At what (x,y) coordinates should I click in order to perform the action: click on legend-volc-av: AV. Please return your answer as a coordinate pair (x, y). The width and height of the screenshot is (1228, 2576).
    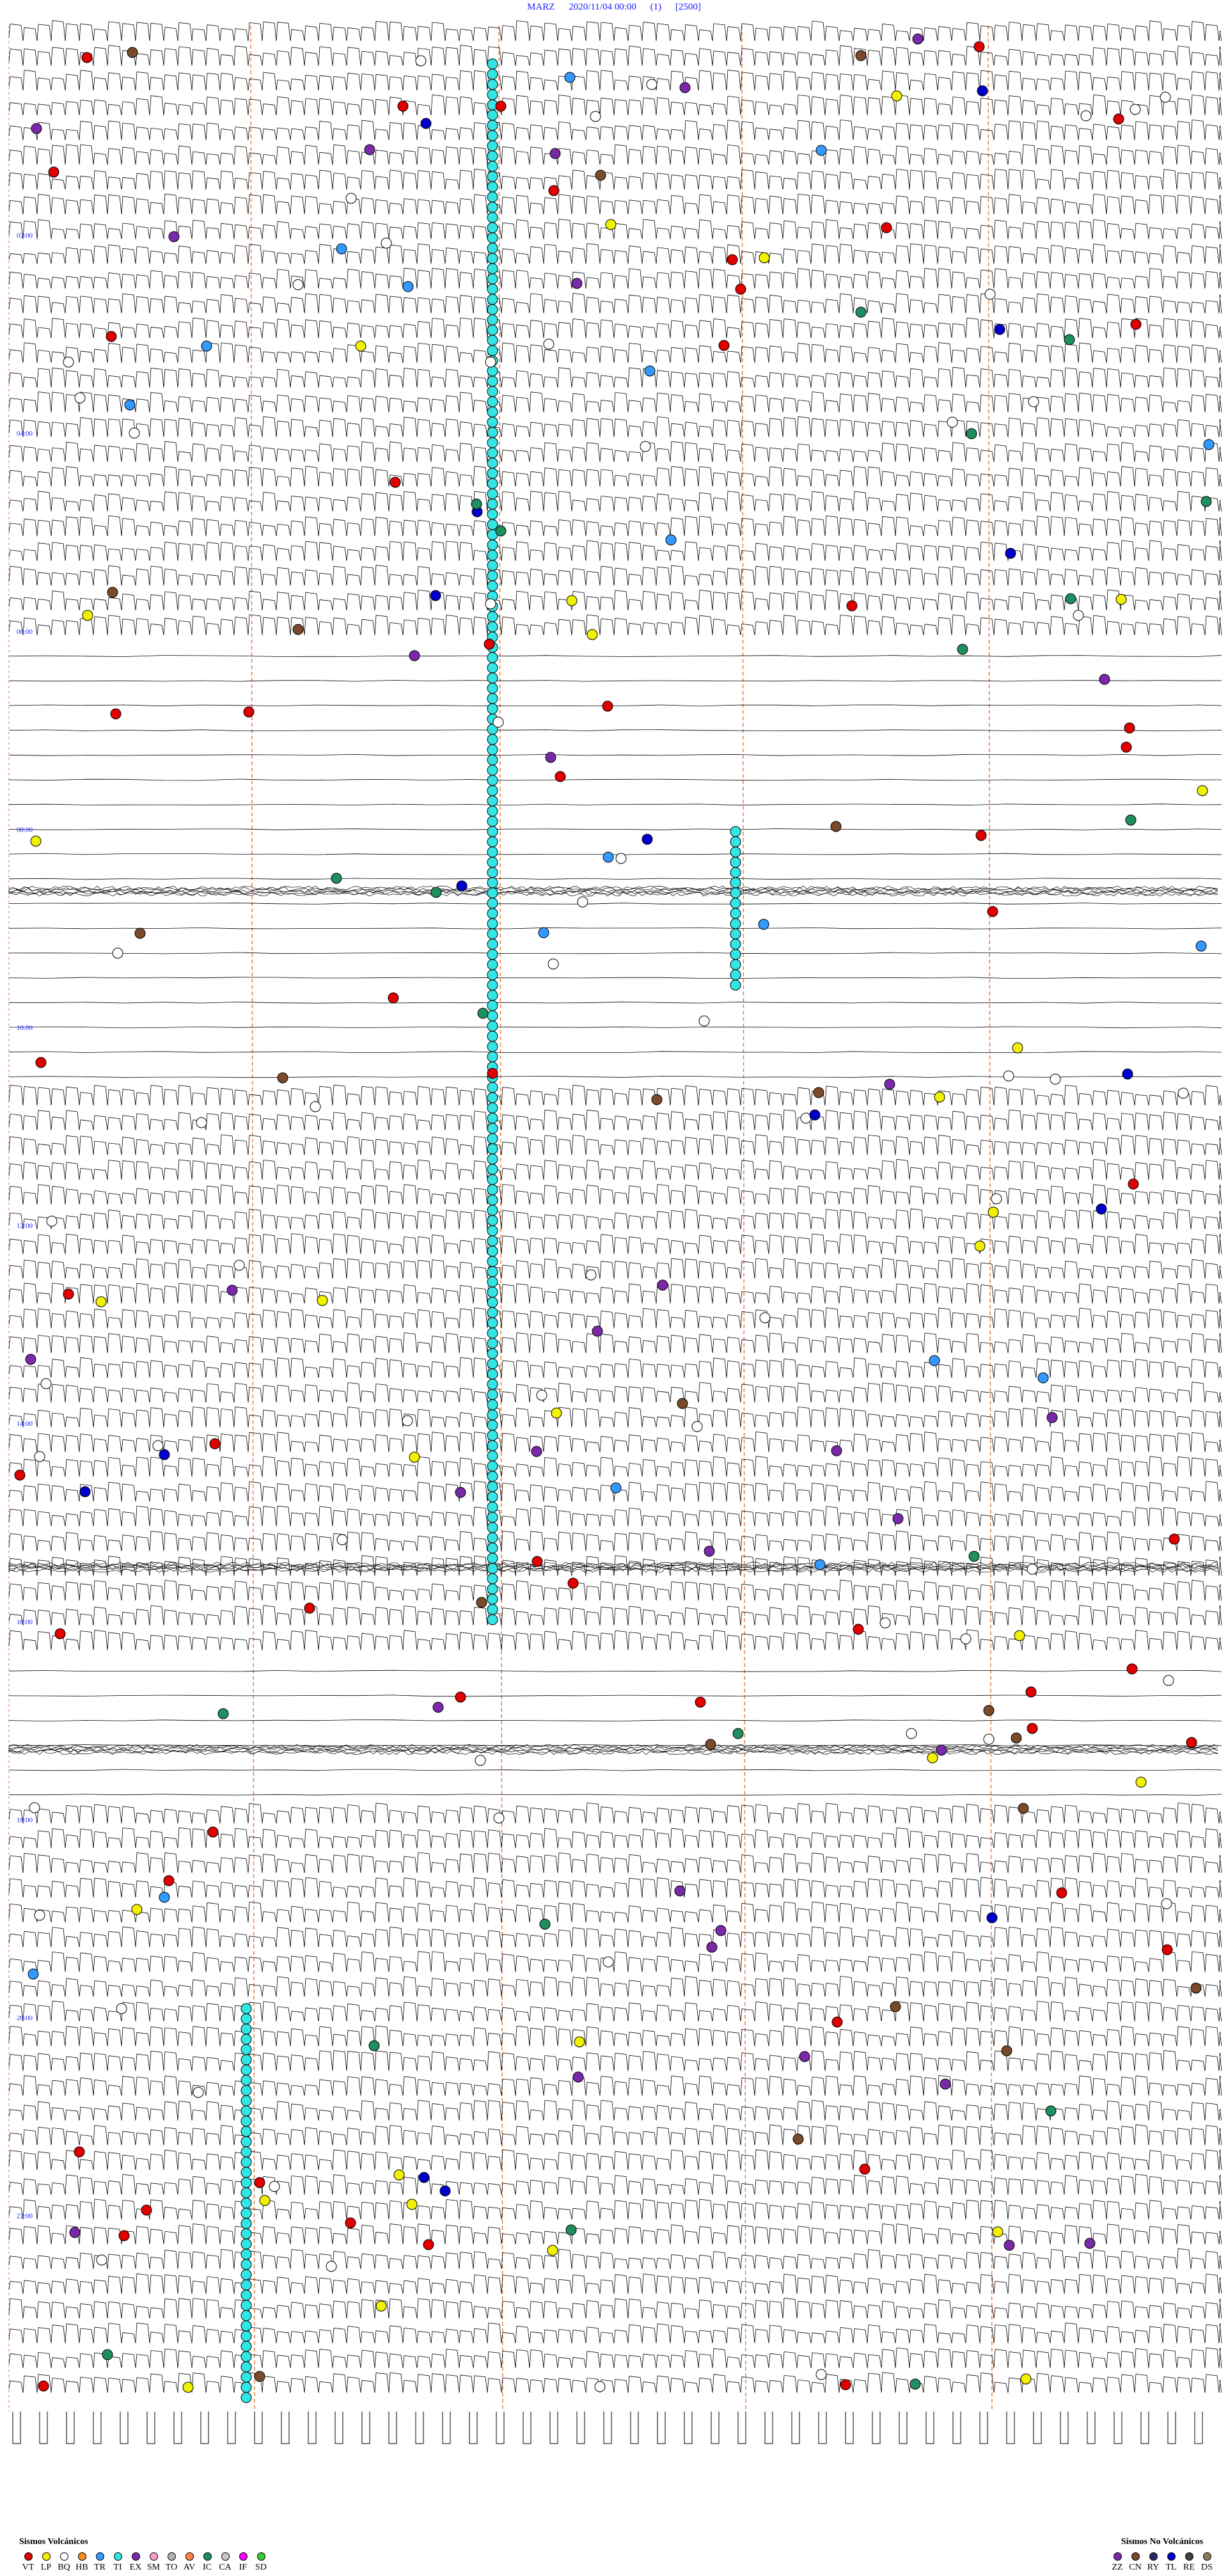
    Looking at the image, I should click on (189, 2562).